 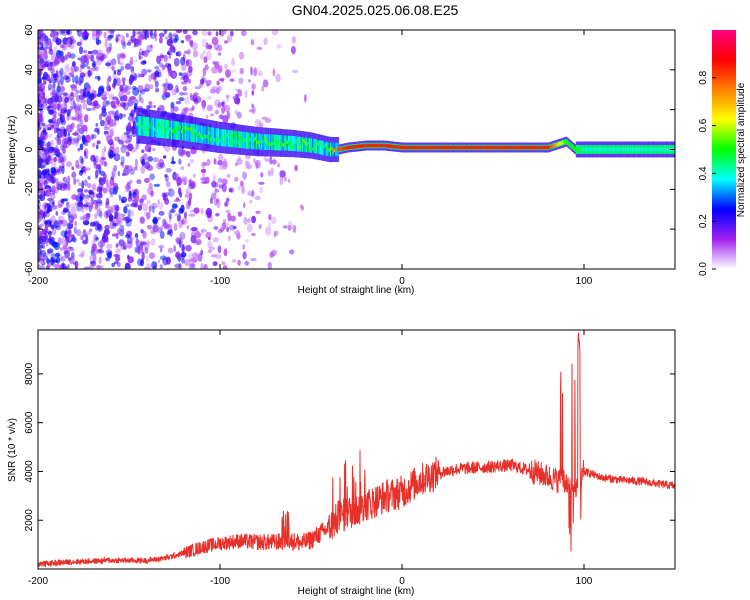 I want to click on x-tick-label: -200, so click(x=38, y=281).